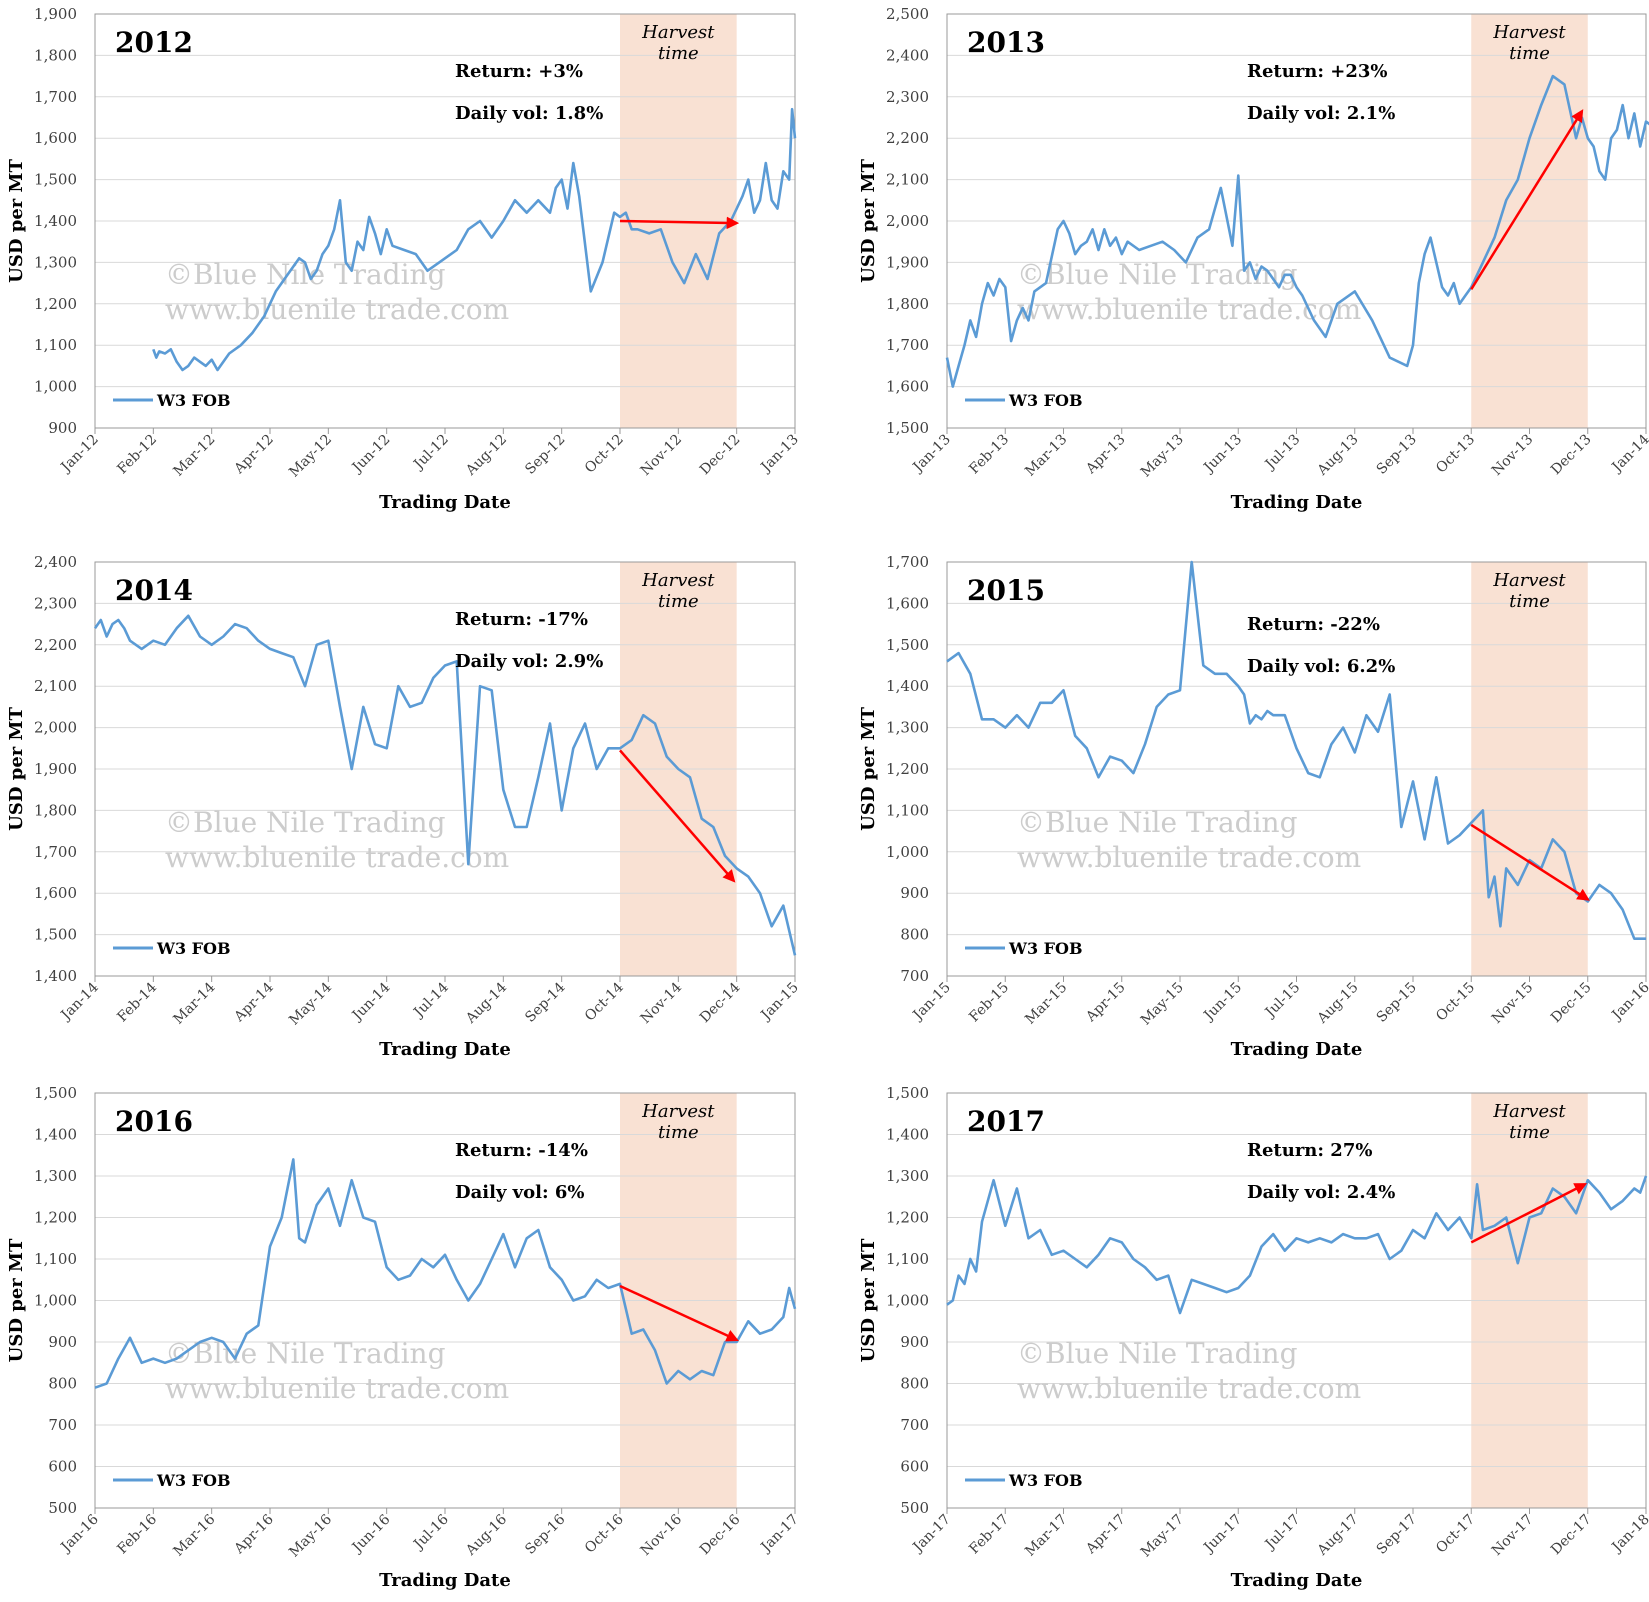 This screenshot has height=1602, width=1649. Describe the element at coordinates (1046, 1004) in the screenshot. I see `x-tick-label: Mar-15` at that location.